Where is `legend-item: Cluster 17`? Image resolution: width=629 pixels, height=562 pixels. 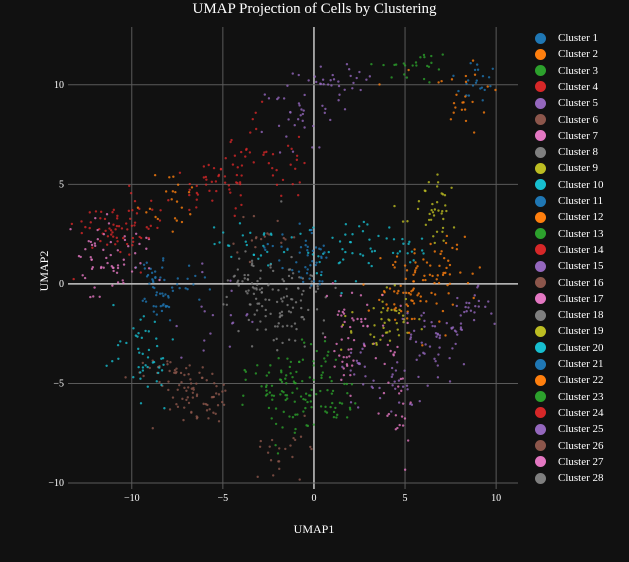
legend-item: Cluster 17 is located at coordinates (580, 299).